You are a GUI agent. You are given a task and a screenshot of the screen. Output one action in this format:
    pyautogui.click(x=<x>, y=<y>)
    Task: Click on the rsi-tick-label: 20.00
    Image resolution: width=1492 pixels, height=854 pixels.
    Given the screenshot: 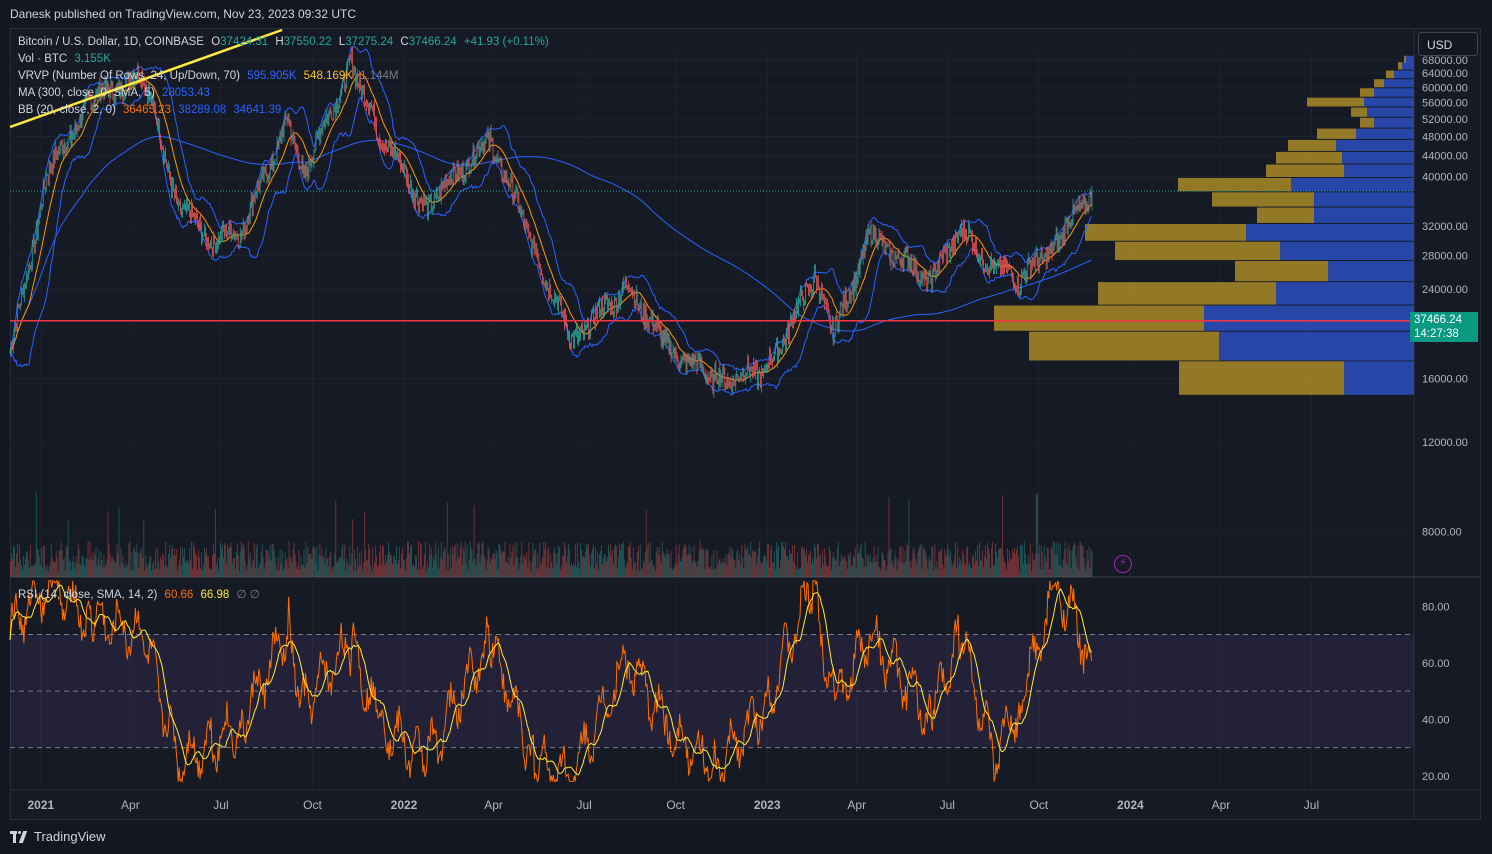 What is the action you would take?
    pyautogui.click(x=1436, y=777)
    